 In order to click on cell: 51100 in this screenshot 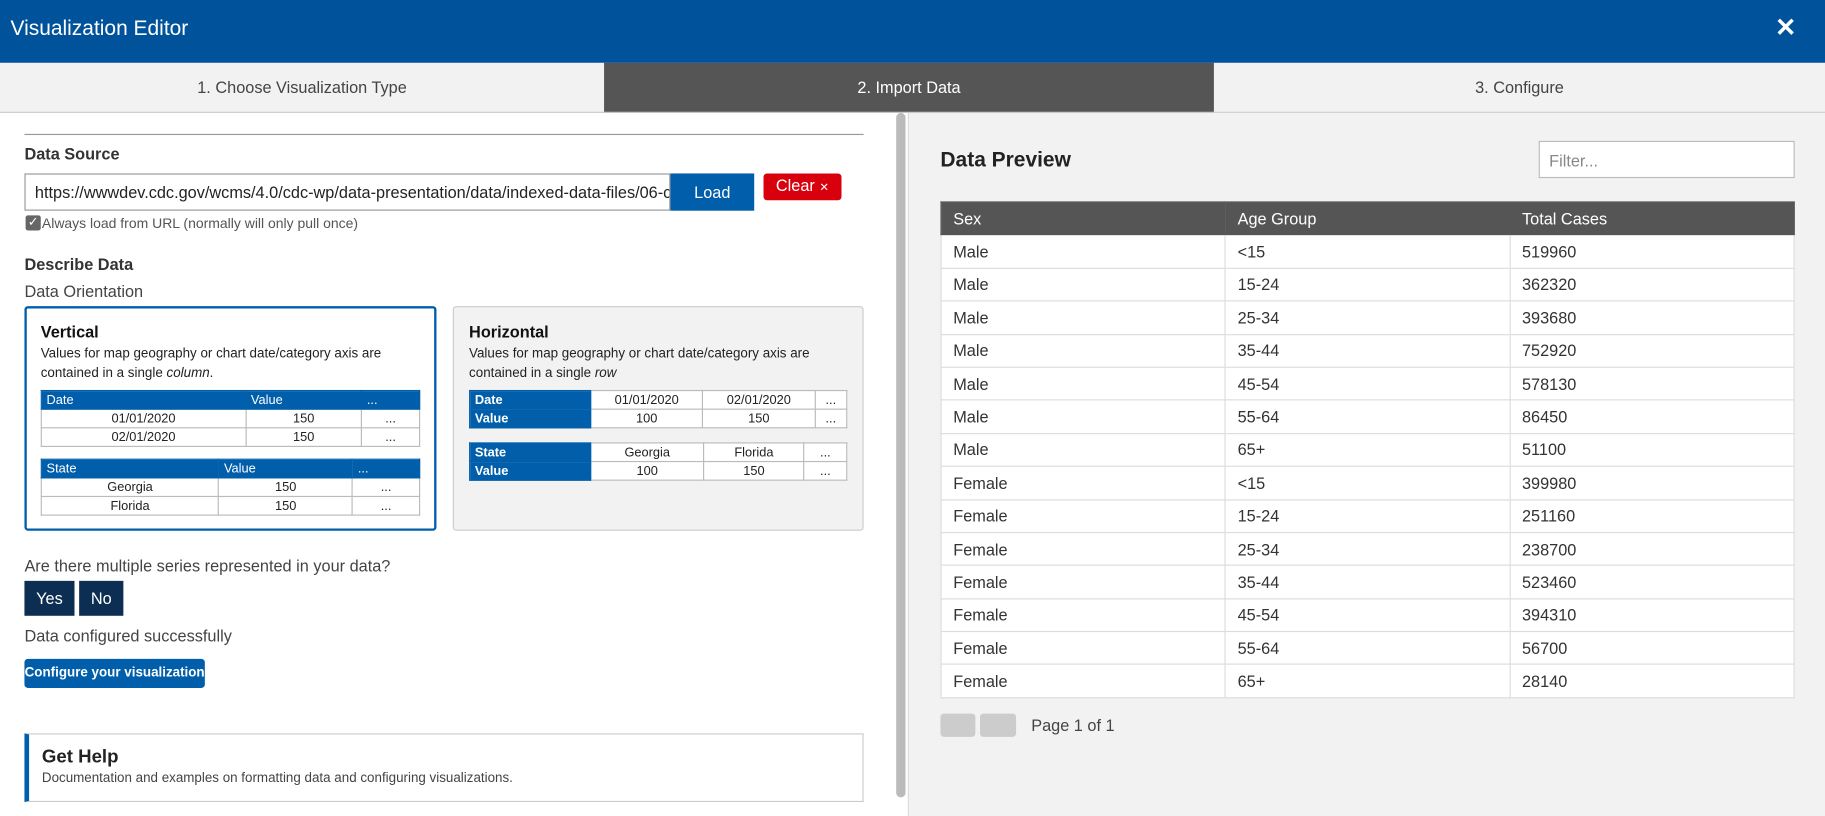, I will do `click(1652, 449)`.